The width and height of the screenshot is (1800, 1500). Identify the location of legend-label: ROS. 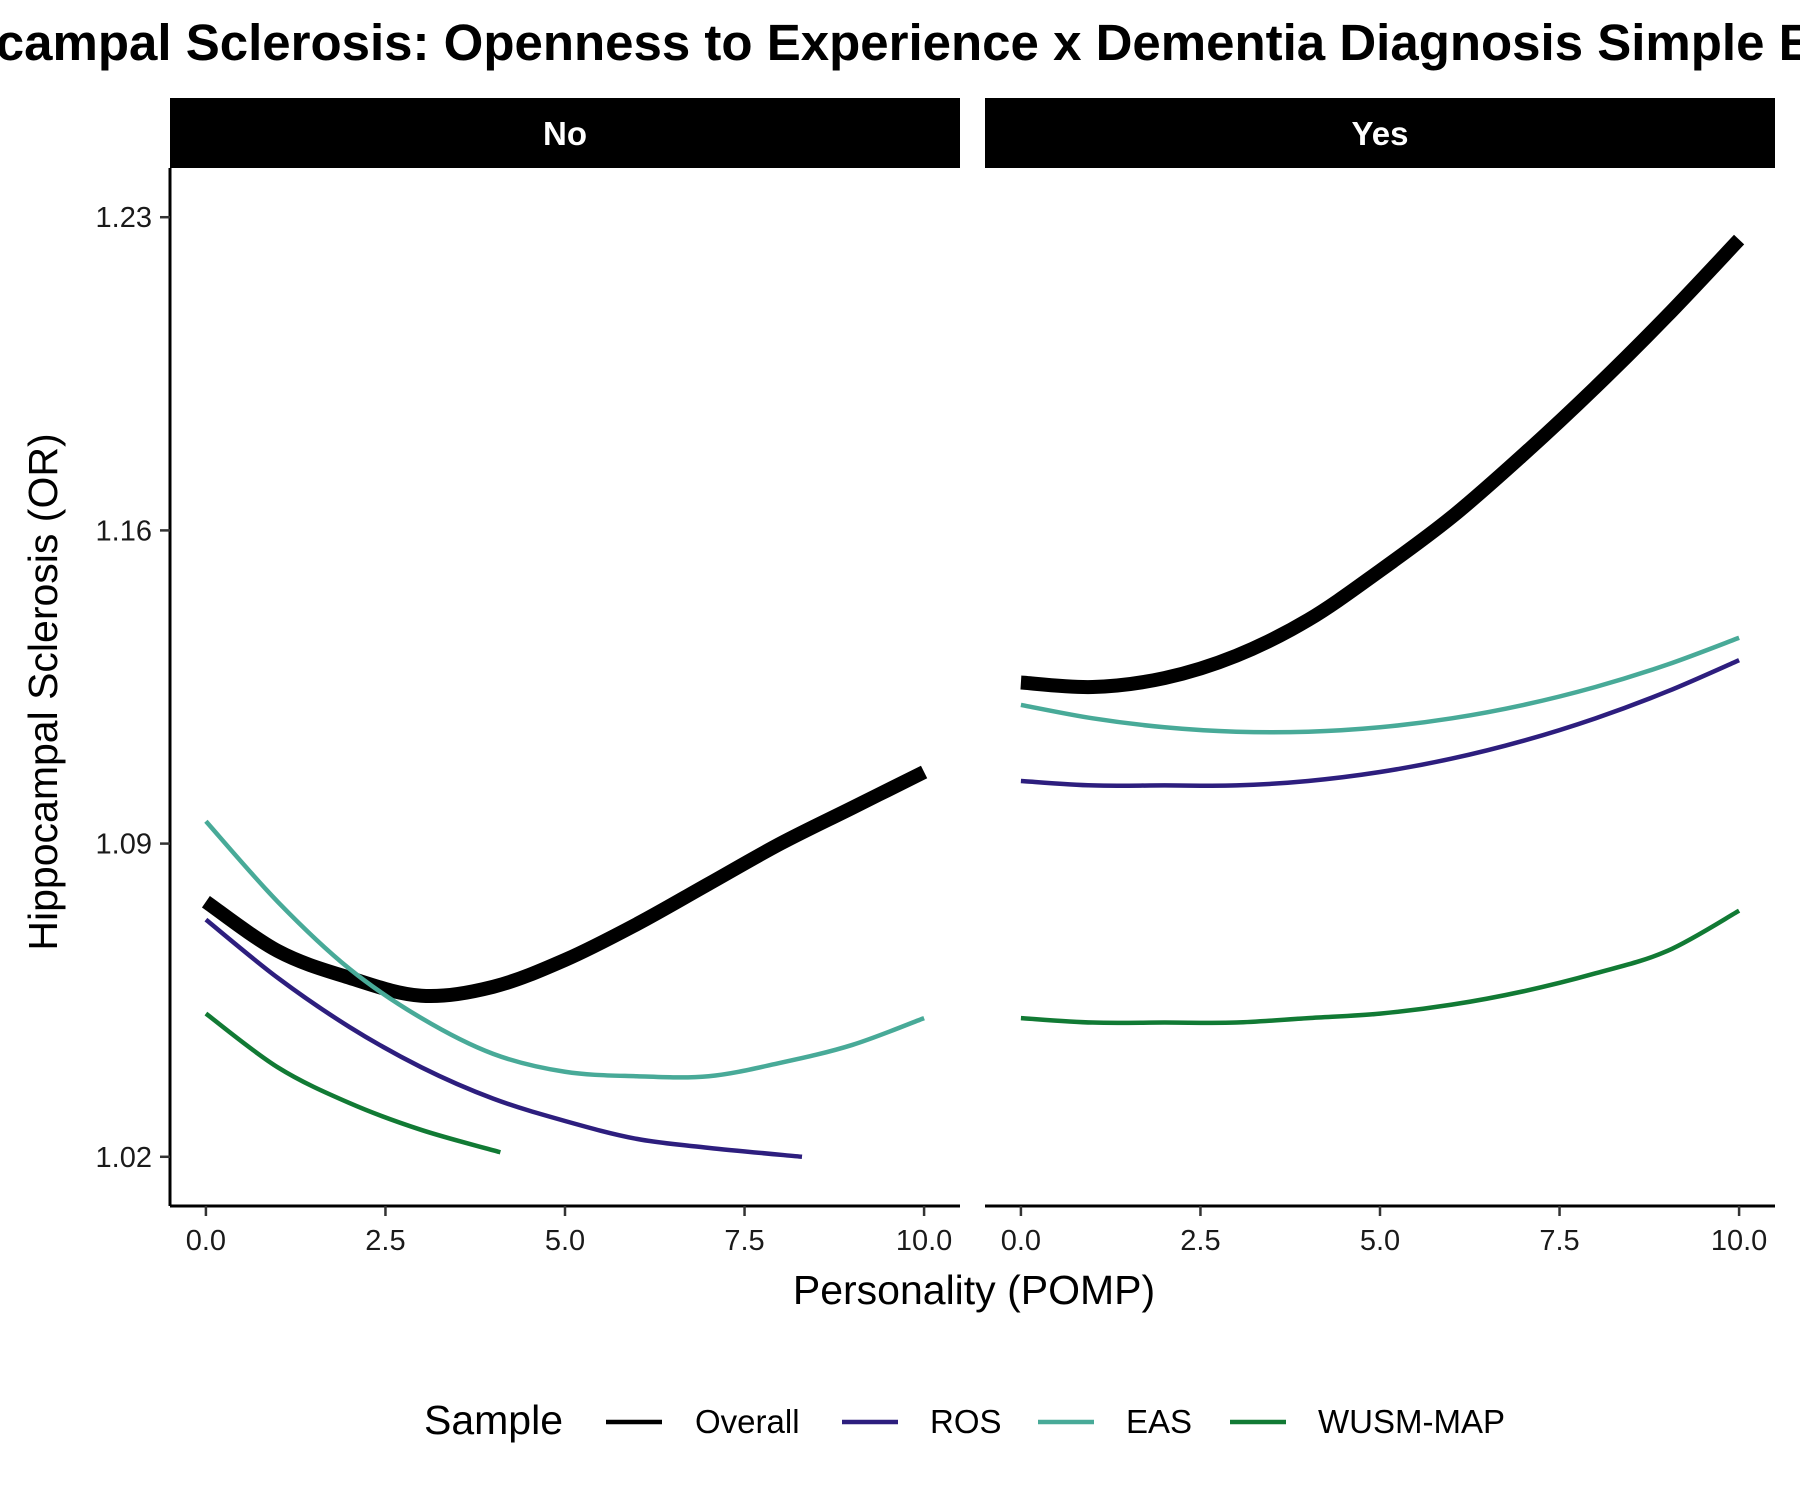
(966, 1421).